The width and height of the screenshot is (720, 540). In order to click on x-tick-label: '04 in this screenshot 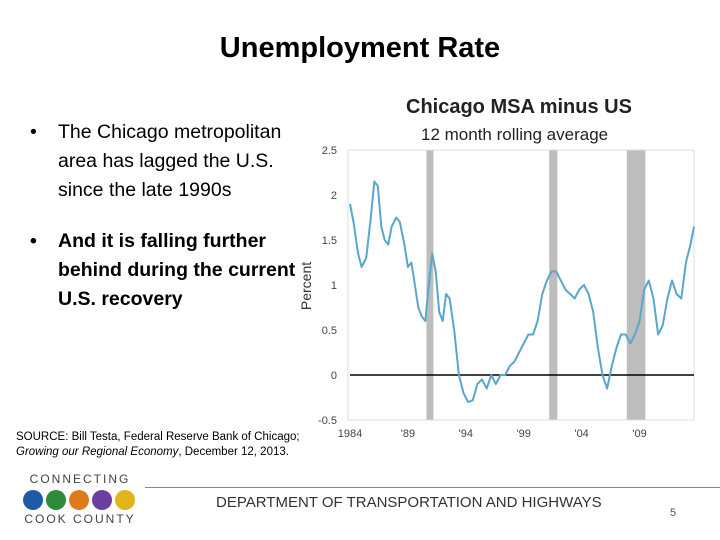, I will do `click(581, 434)`.